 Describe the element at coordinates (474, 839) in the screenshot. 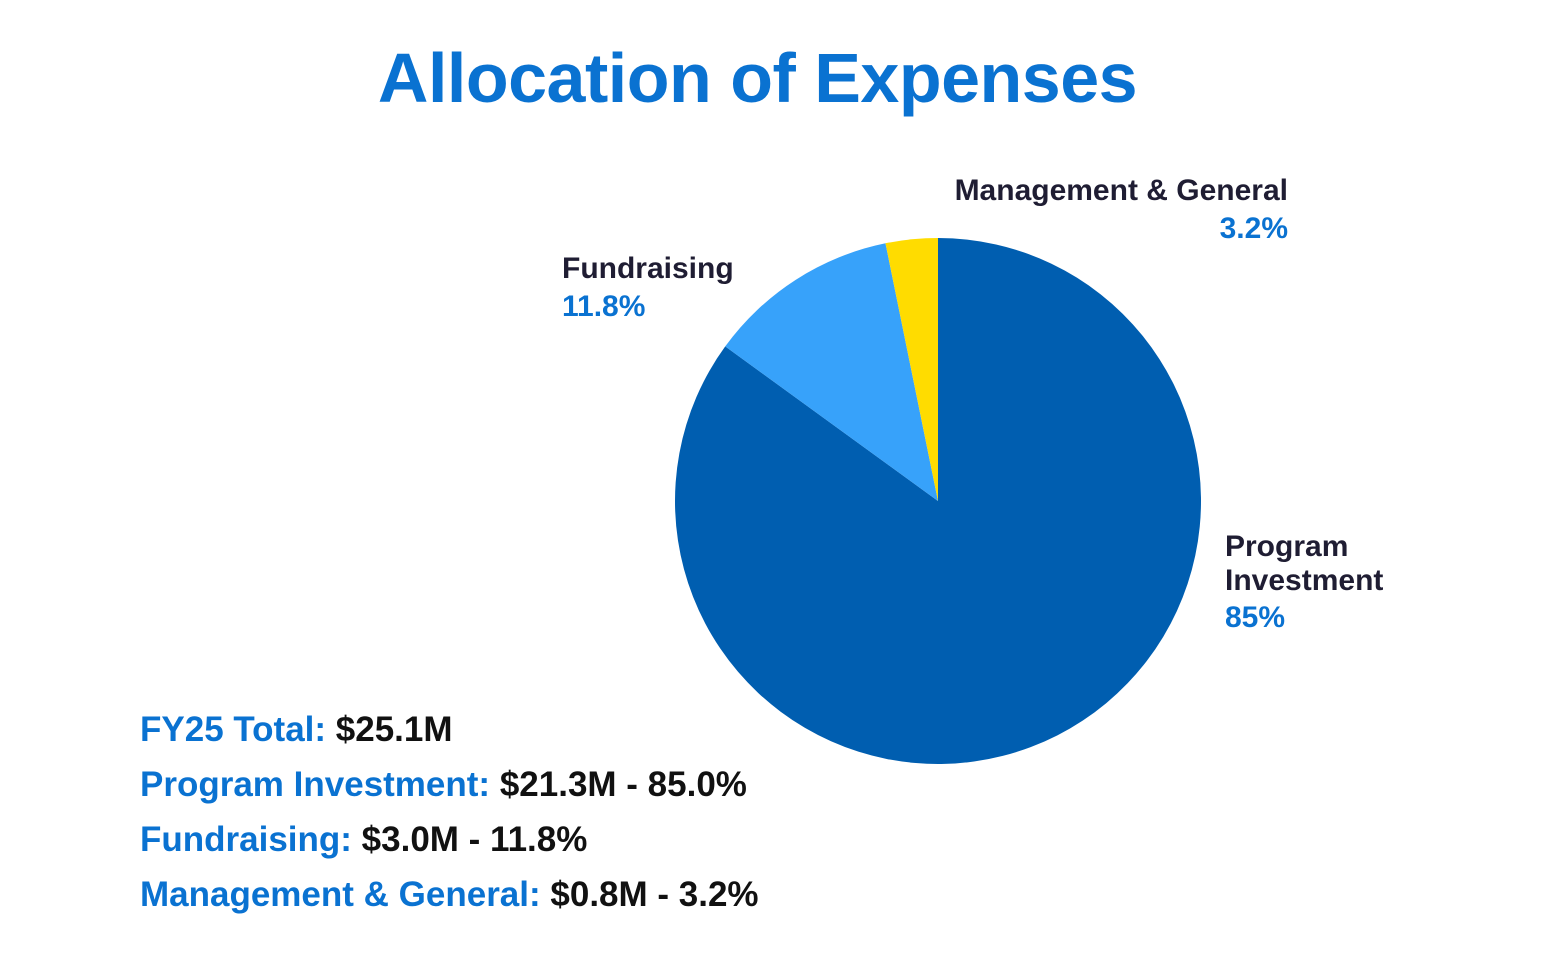

I see `summary-fundraising-value: $3.0M - 11.8%` at that location.